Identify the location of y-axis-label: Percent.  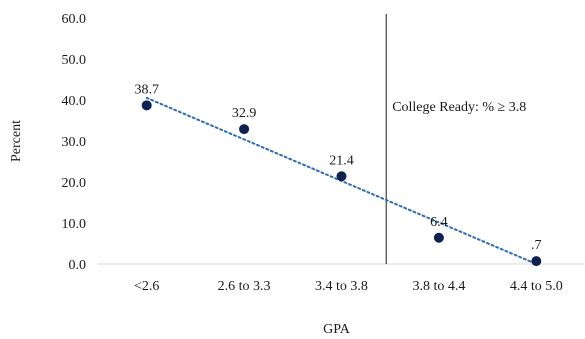
(16, 141).